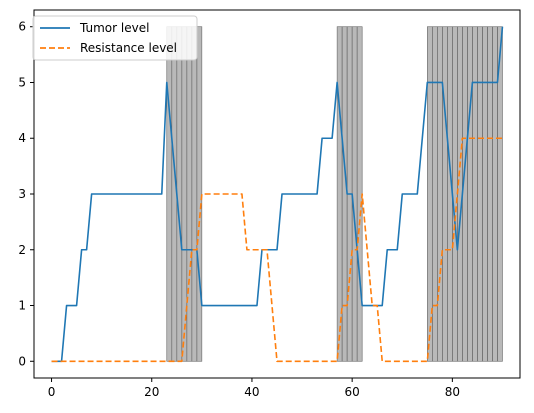 This screenshot has height=413, width=534. What do you see at coordinates (22, 361) in the screenshot?
I see `y-tick-label: 0` at bounding box center [22, 361].